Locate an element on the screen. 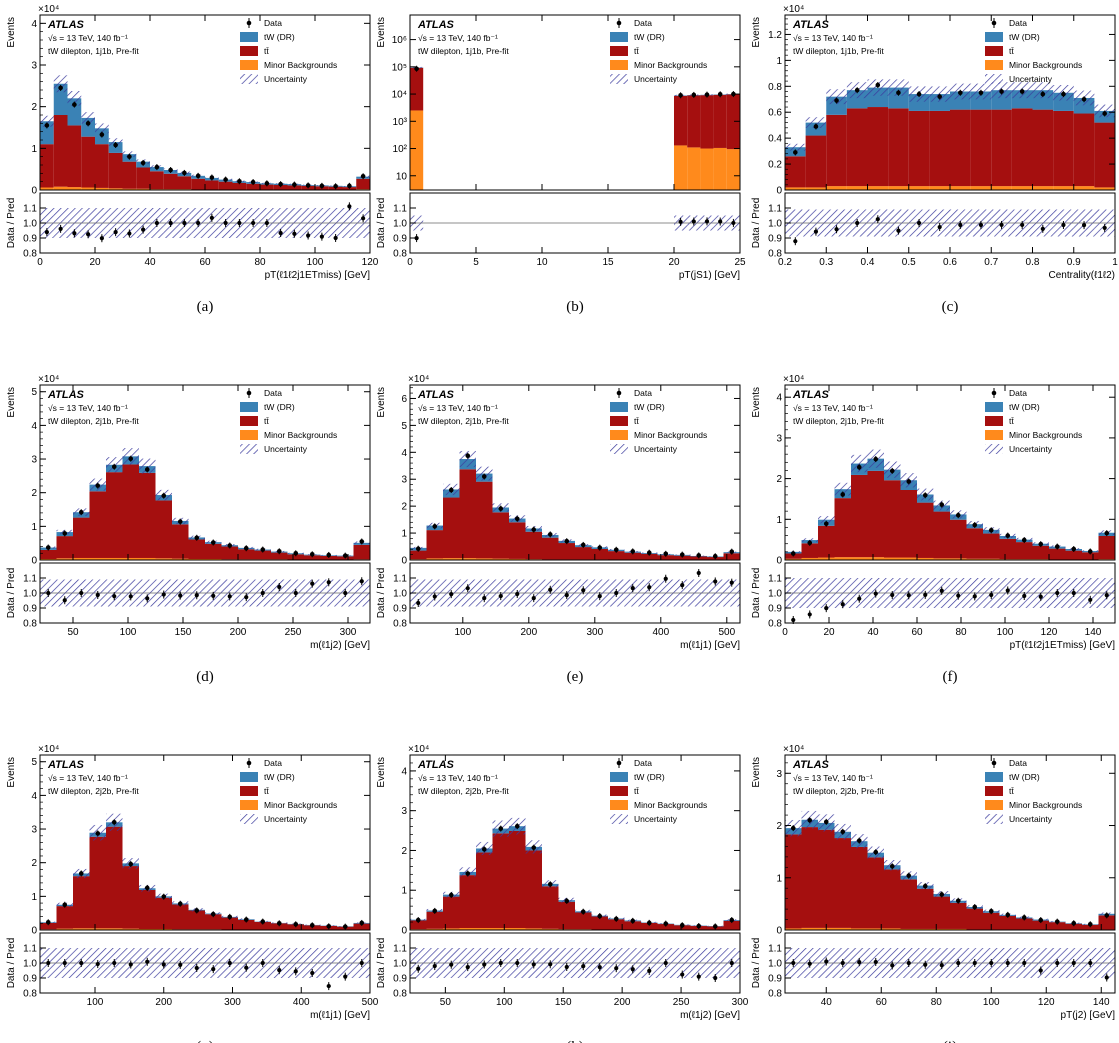 The height and width of the screenshot is (1043, 1119). y-axis-label: Events is located at coordinates (381, 402).